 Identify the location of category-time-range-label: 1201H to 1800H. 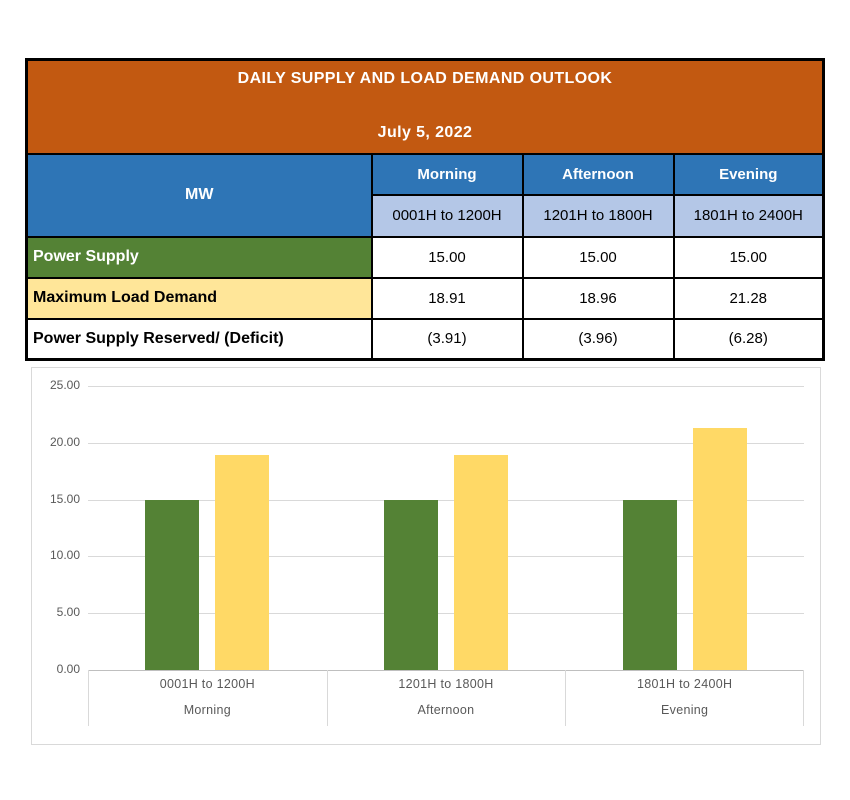
(446, 684).